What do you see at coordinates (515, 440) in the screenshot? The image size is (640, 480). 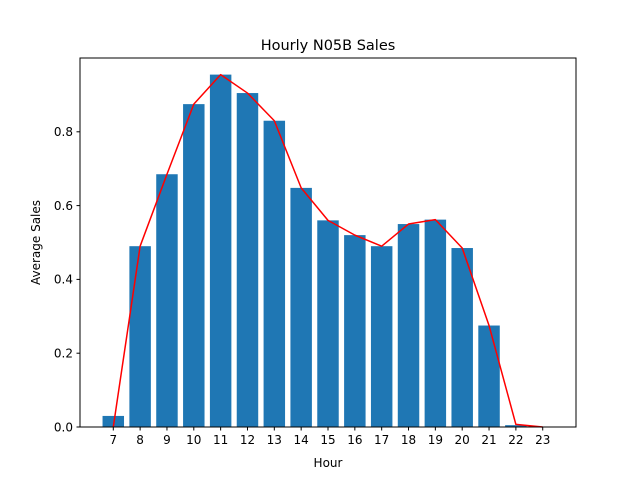 I see `x-tick-label-22: 22` at bounding box center [515, 440].